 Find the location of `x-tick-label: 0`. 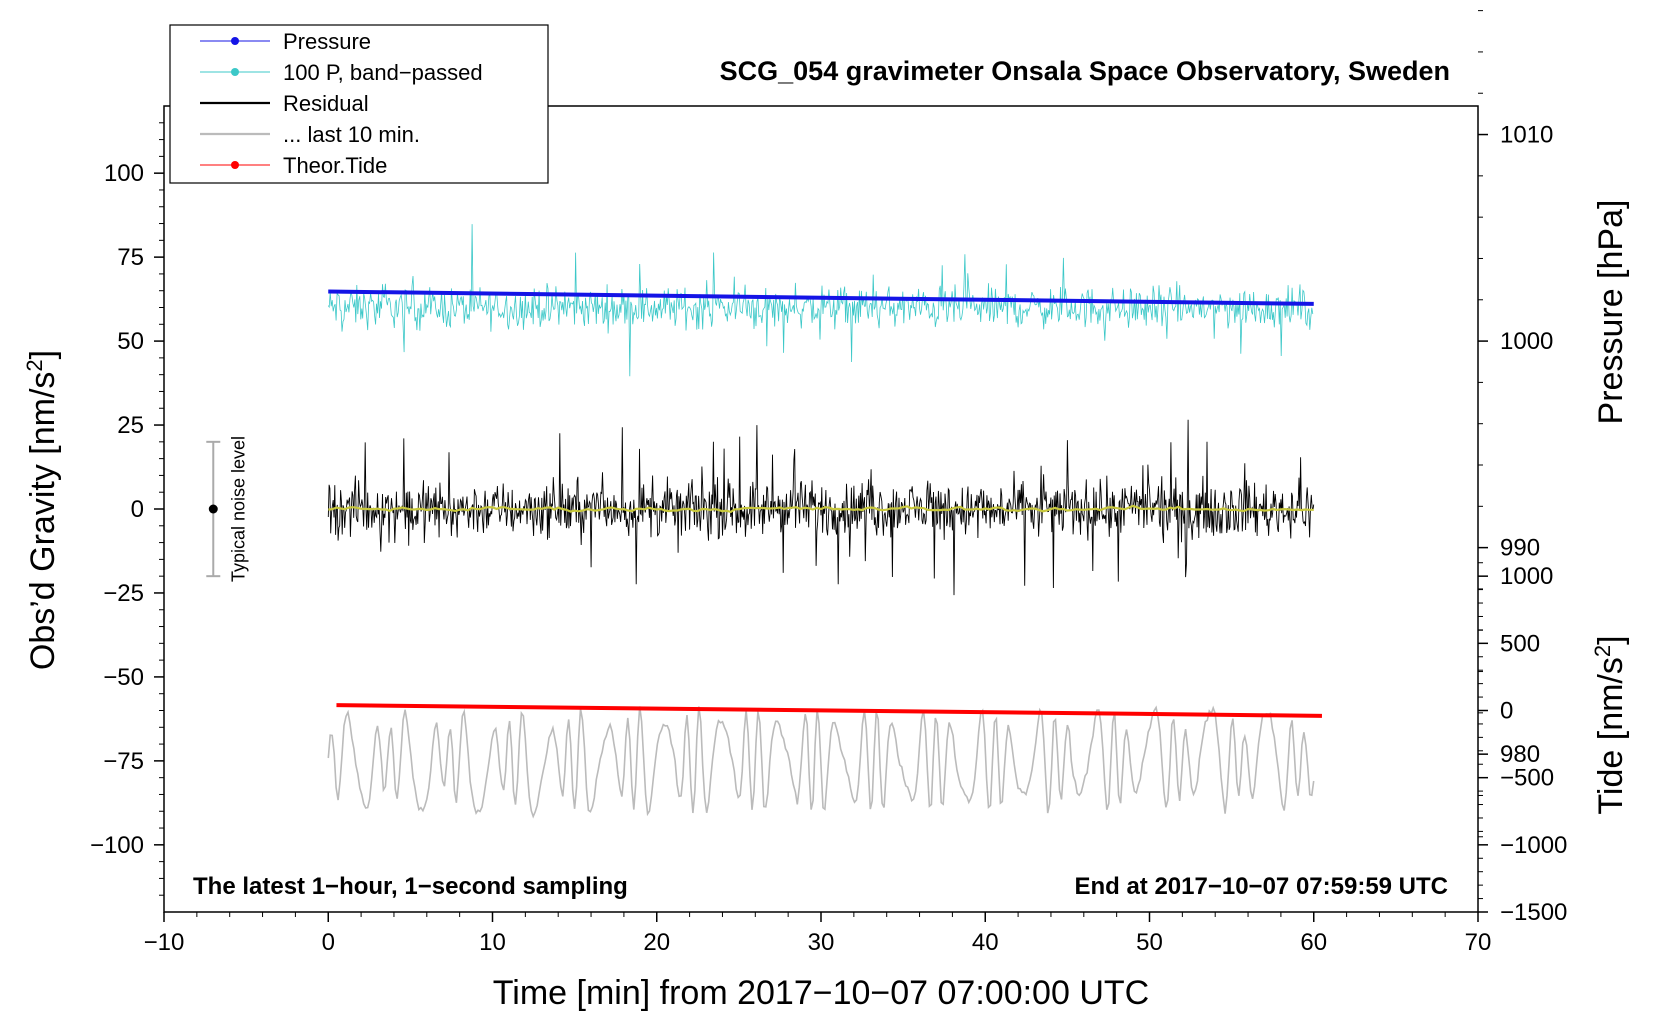

x-tick-label: 0 is located at coordinates (328, 942).